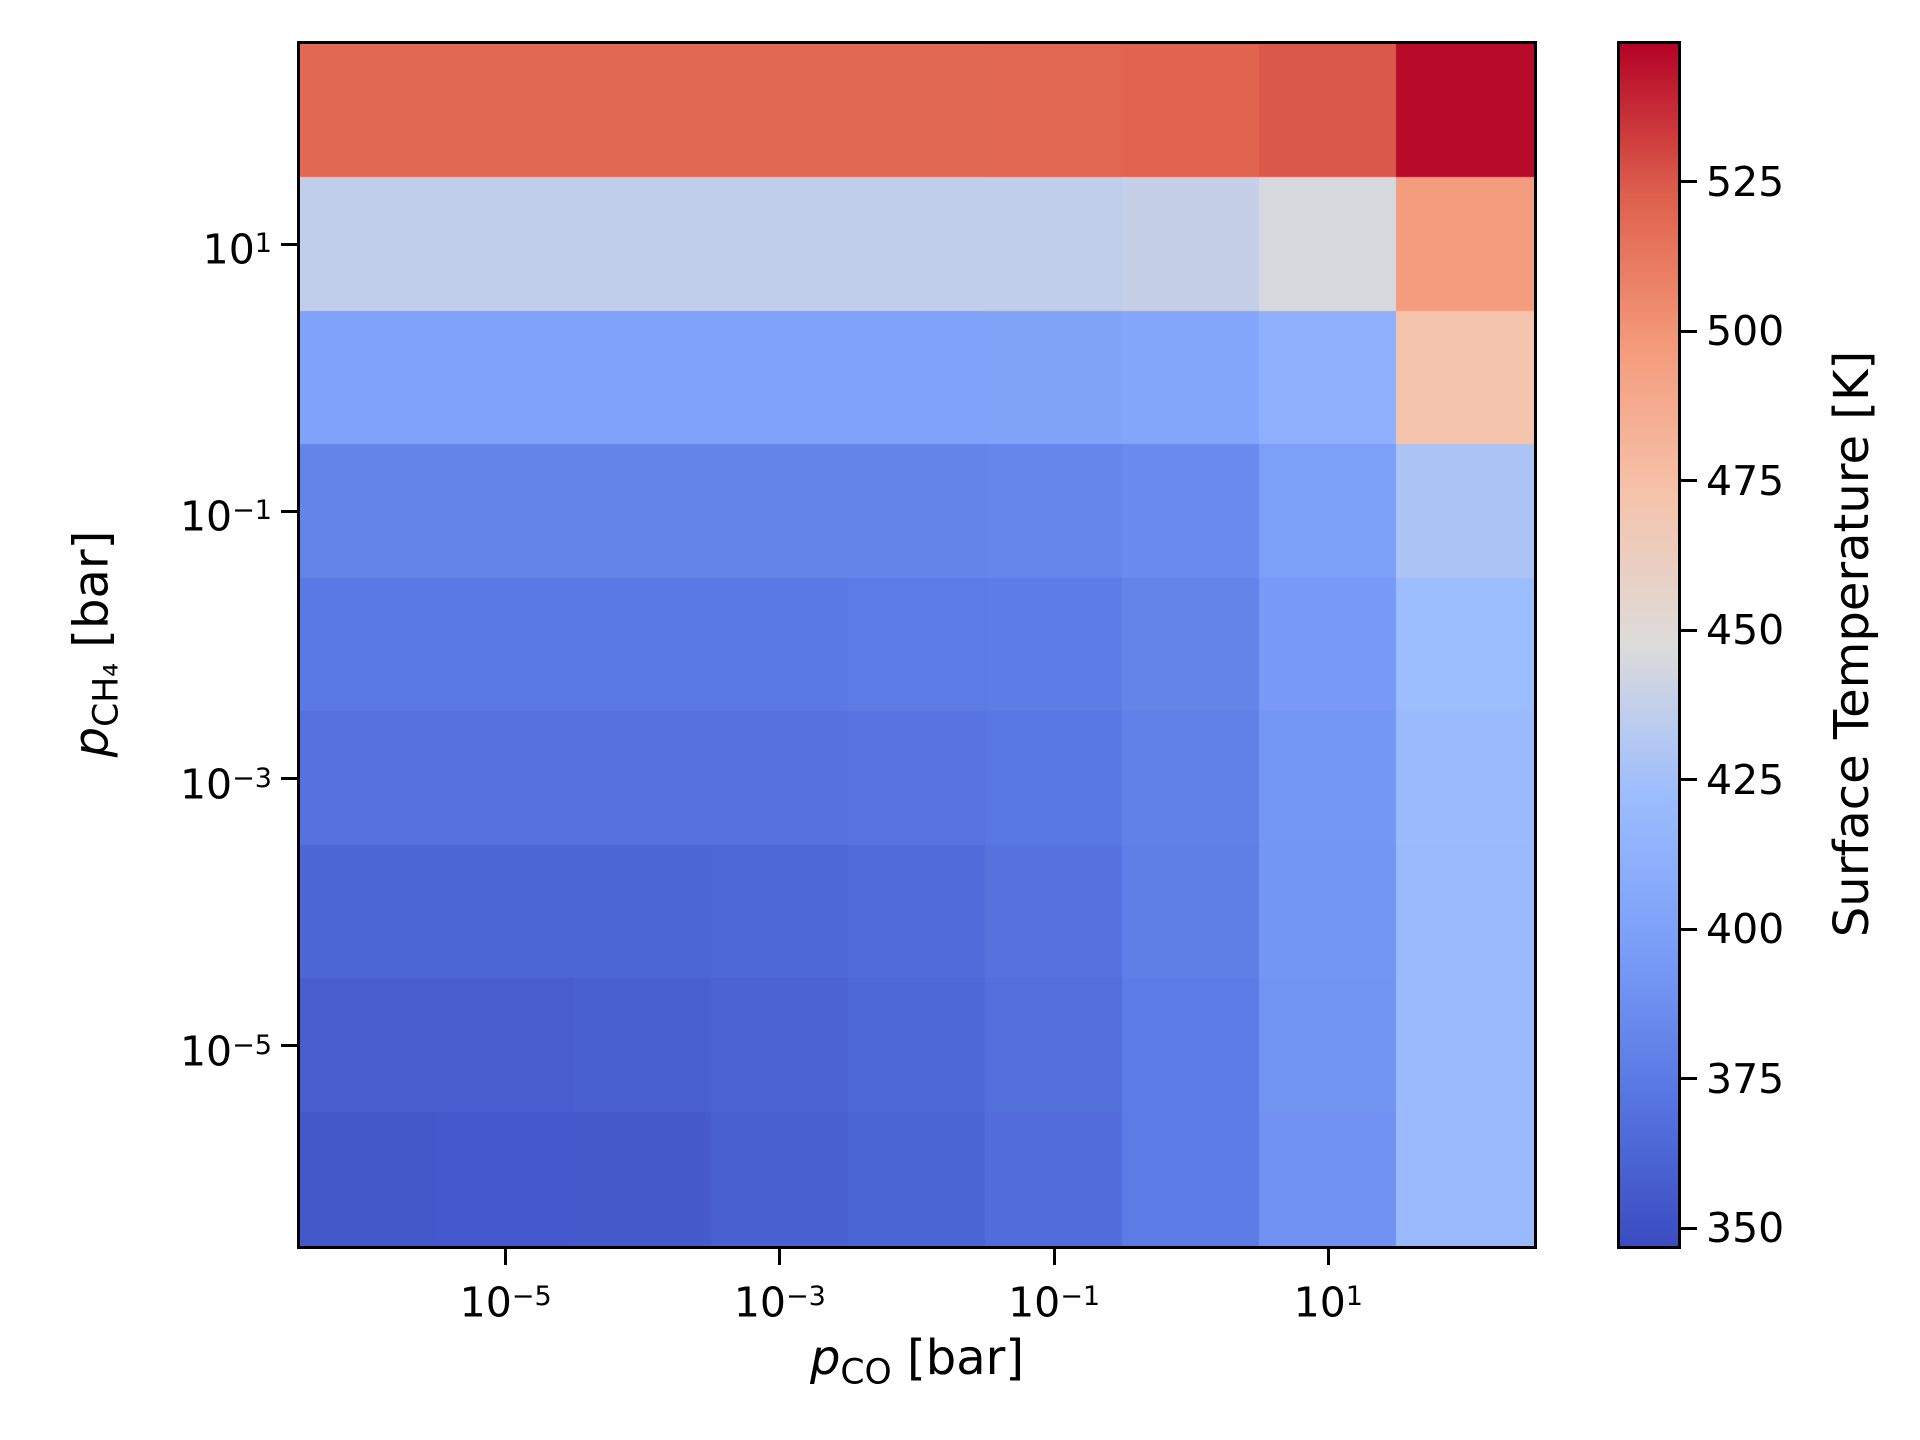 The image size is (1920, 1440). Describe the element at coordinates (779, 1302) in the screenshot. I see `x-tick-label: 10⁻³` at that location.